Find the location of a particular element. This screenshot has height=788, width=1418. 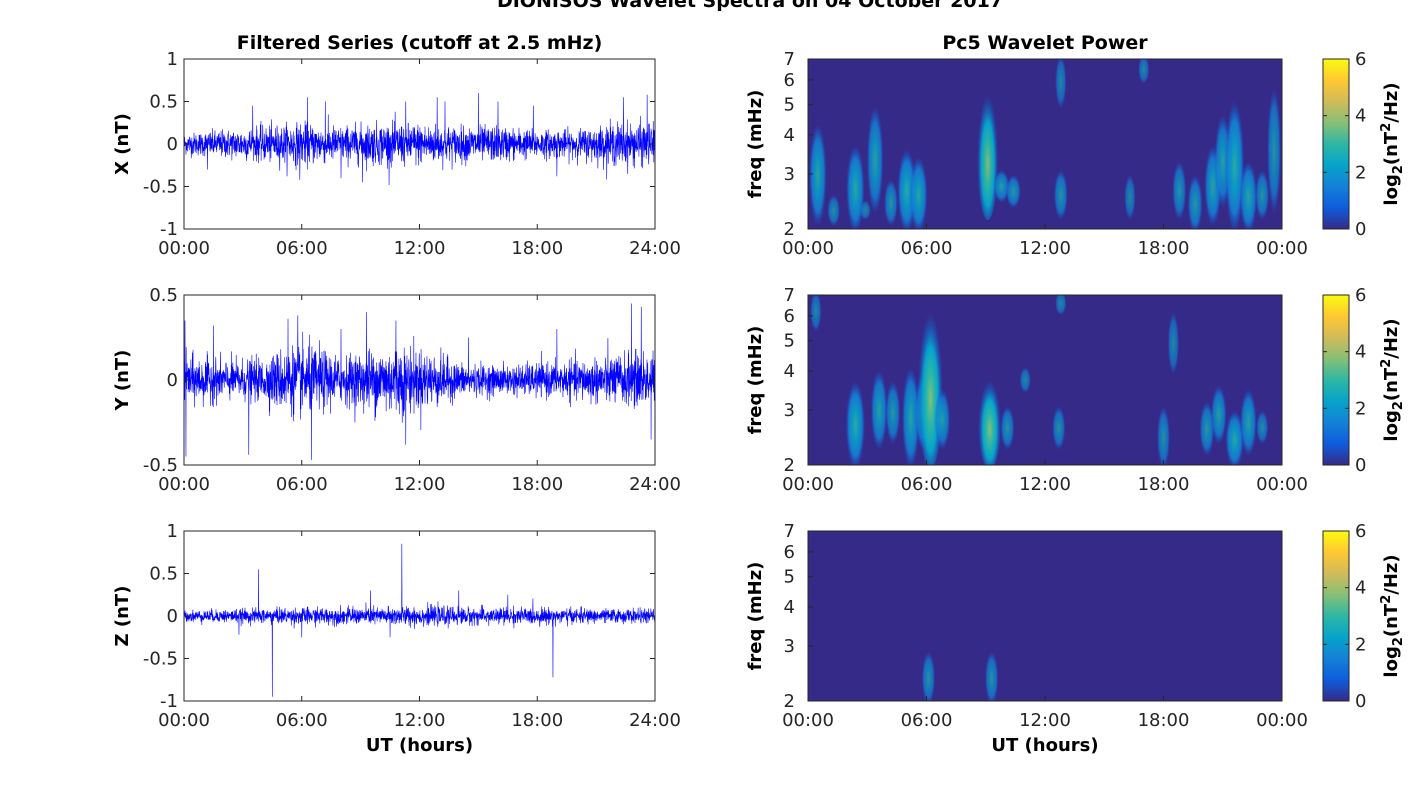

y-series-panel: -0.5 0 0.5 00:00 06:00 12:00 18:00 24:00 Y (nT) is located at coordinates (396, 390).